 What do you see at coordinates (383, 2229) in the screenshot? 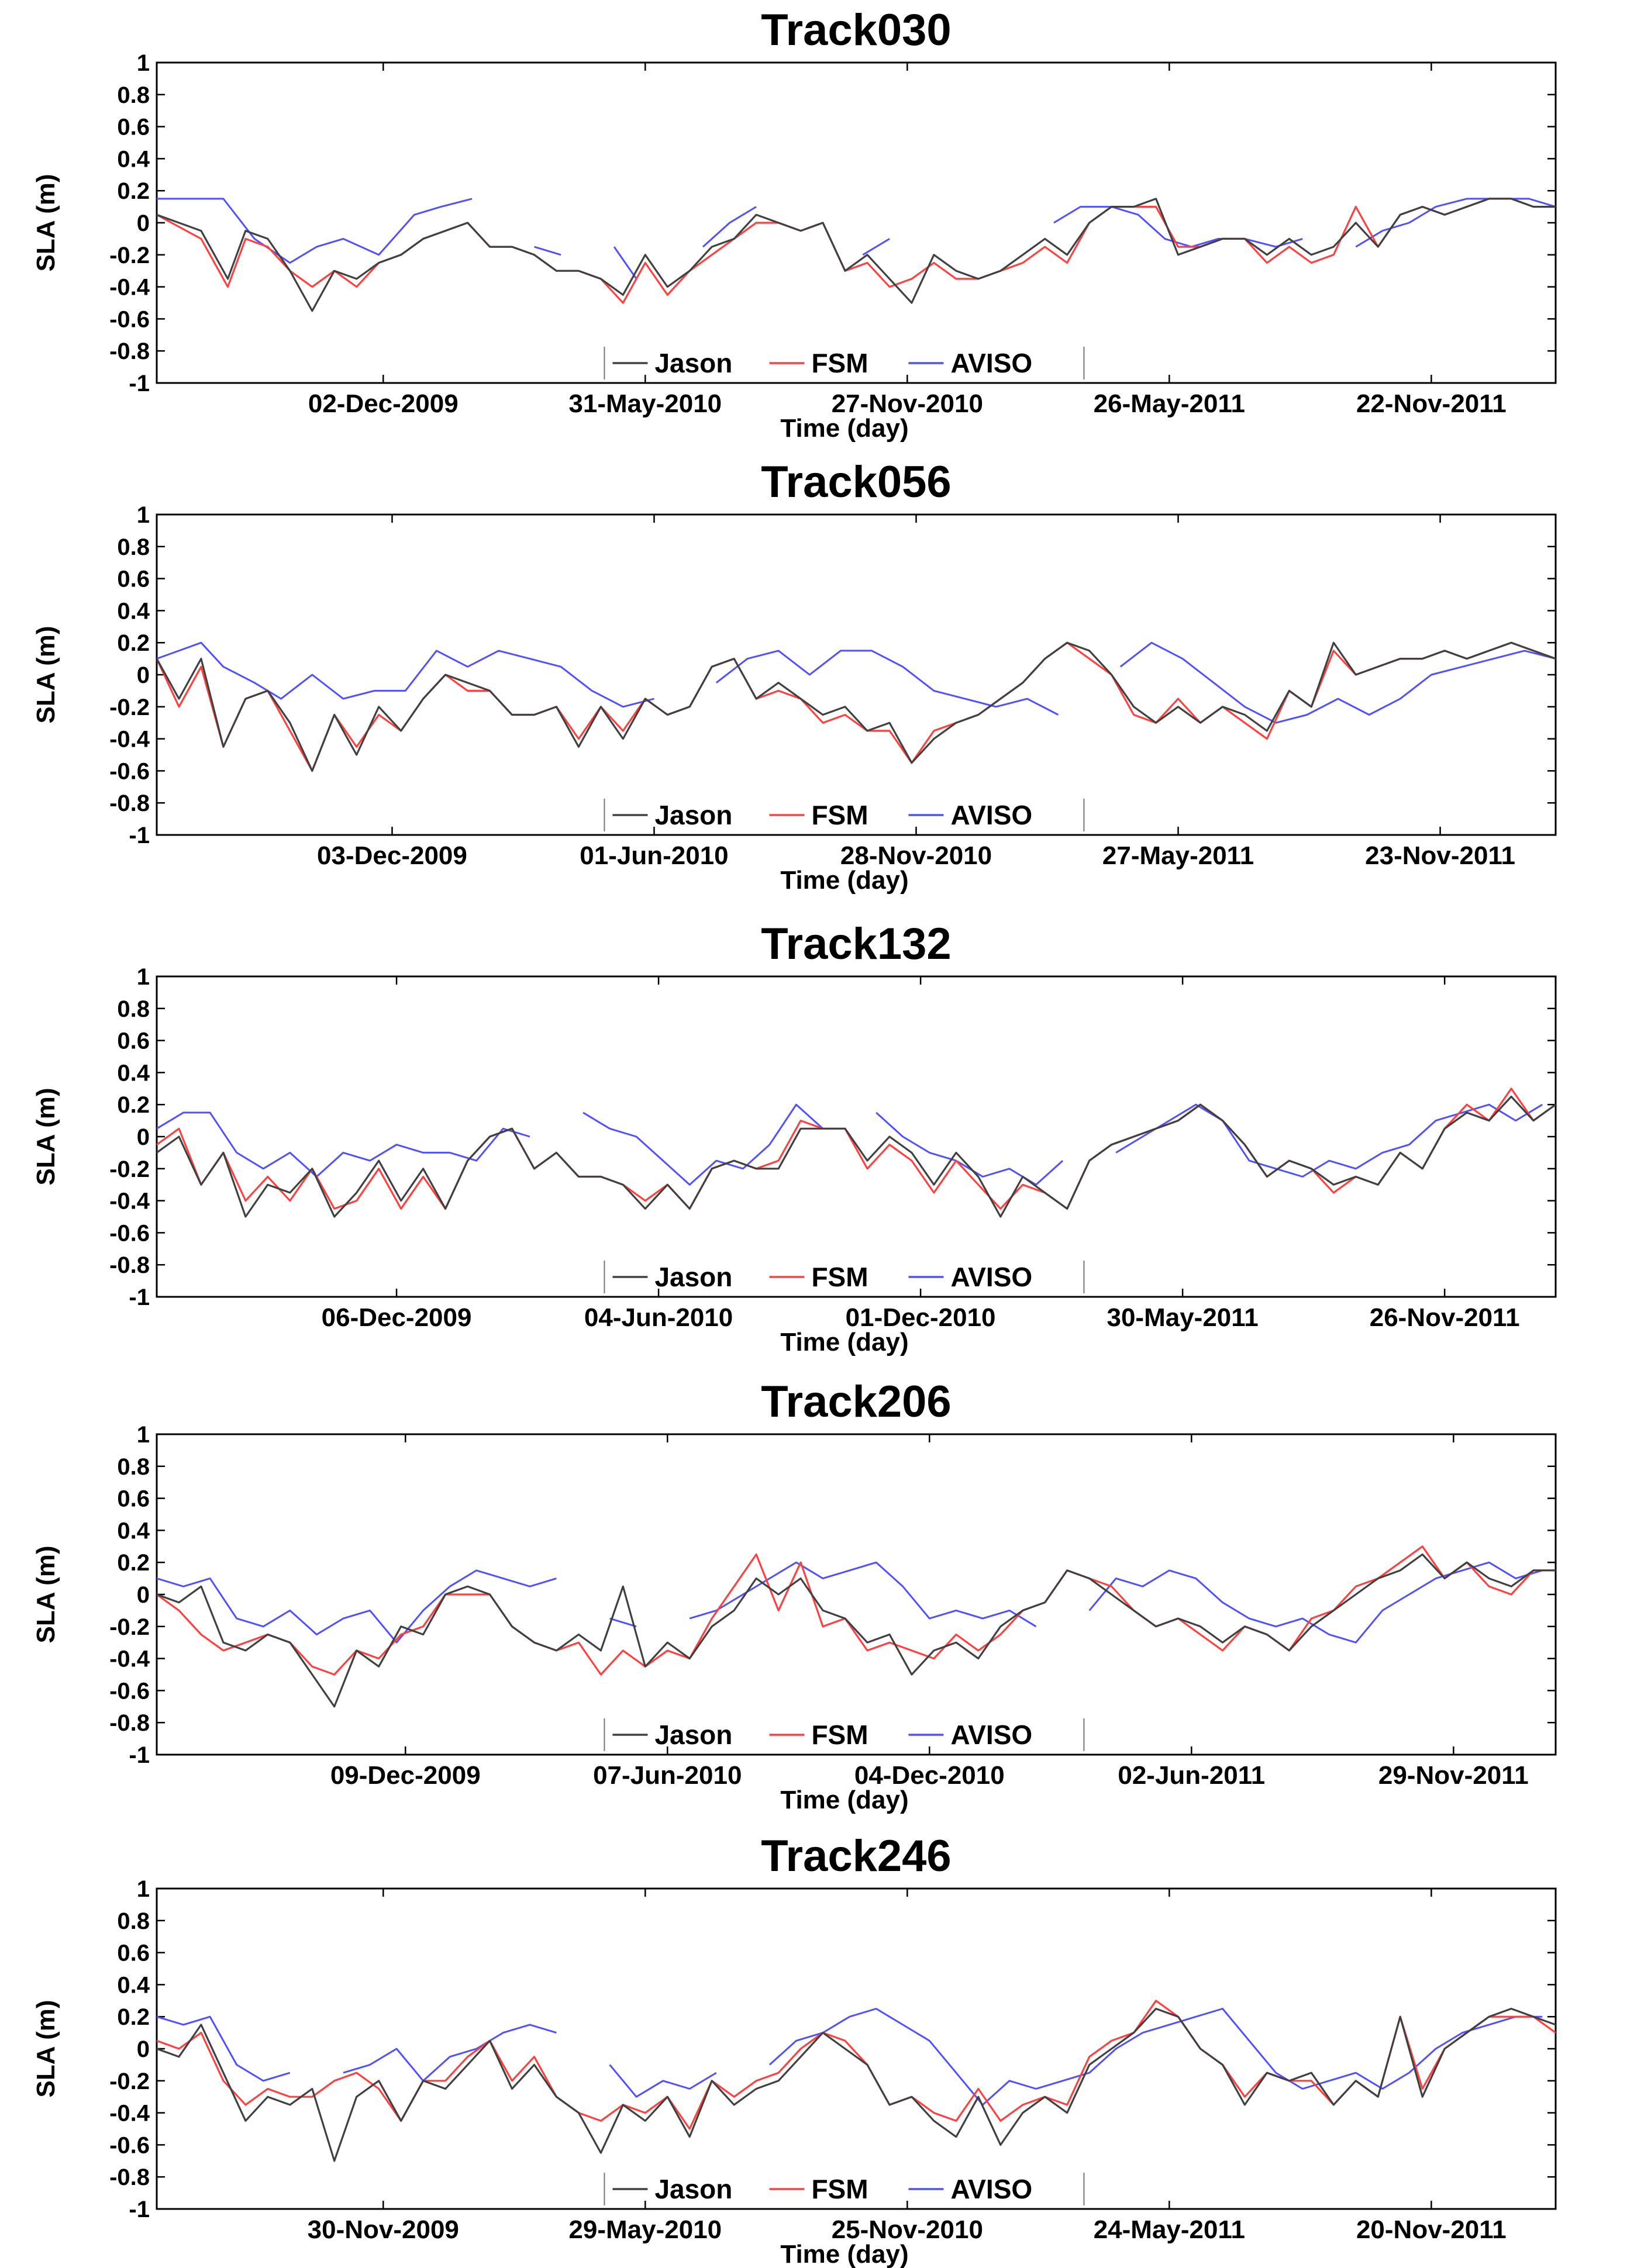
I see `x-tick-label: 30-Nov-2009` at bounding box center [383, 2229].